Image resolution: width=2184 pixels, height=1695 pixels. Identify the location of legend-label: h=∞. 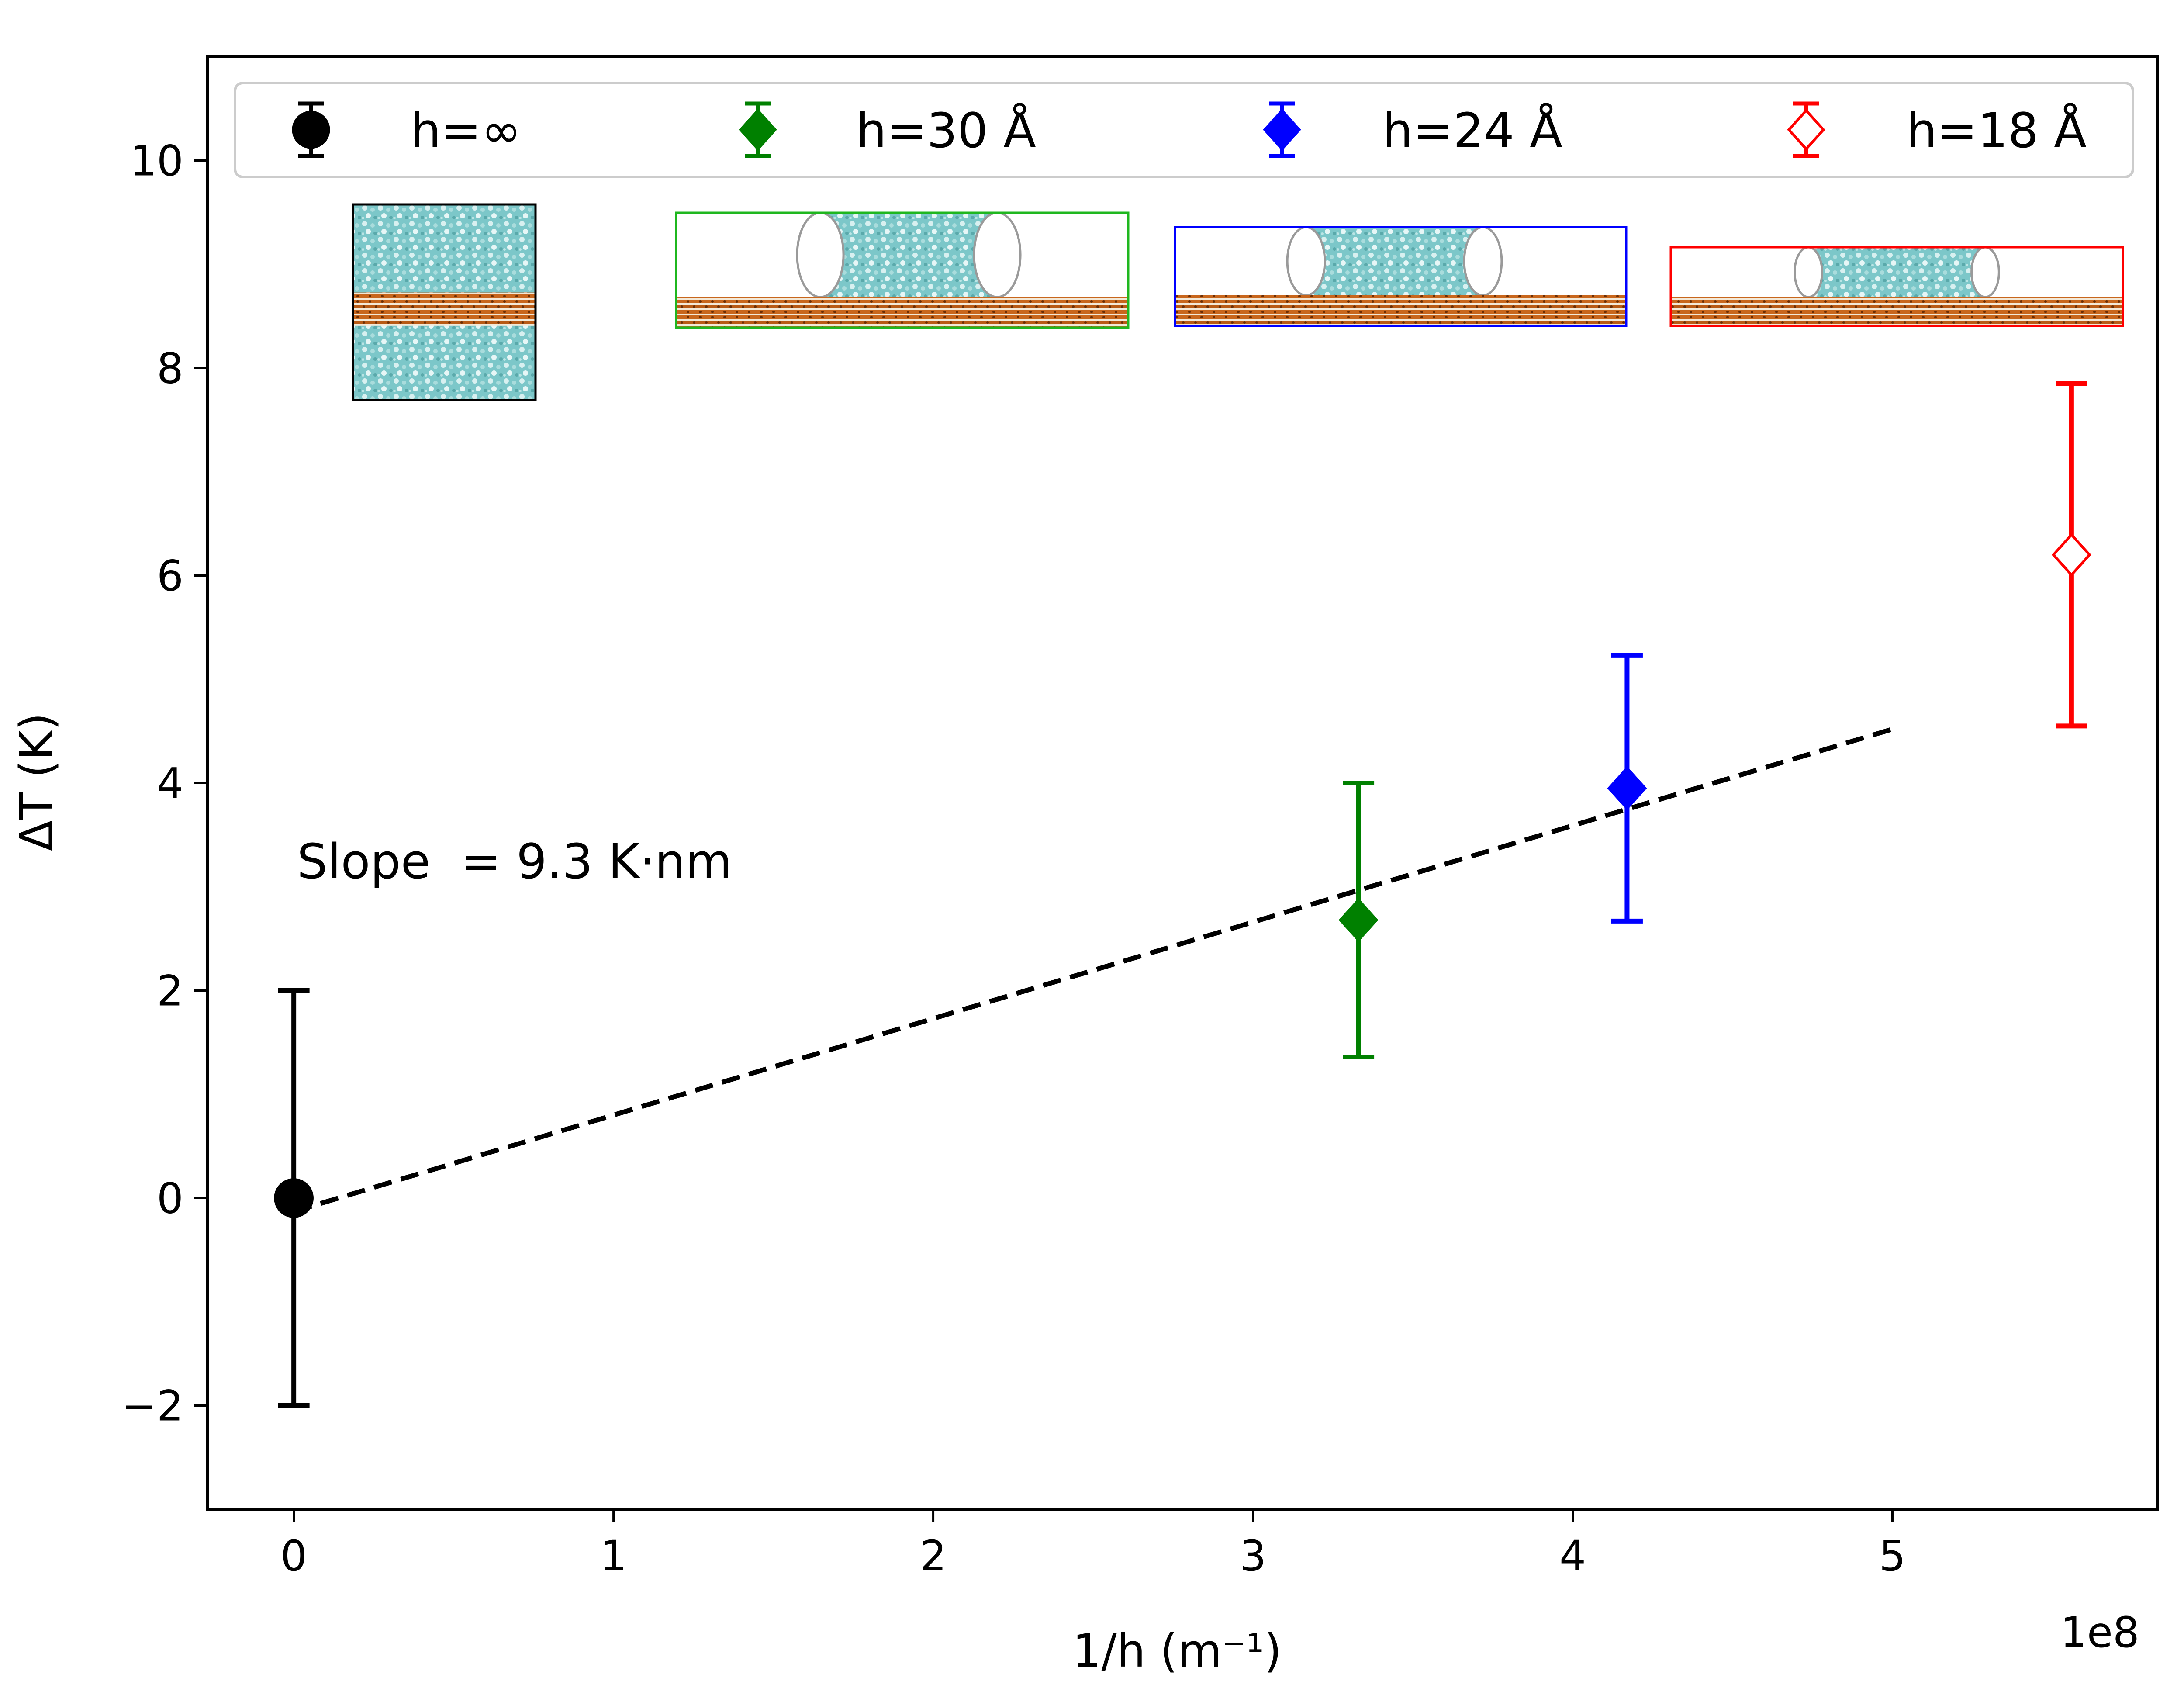
(466, 131).